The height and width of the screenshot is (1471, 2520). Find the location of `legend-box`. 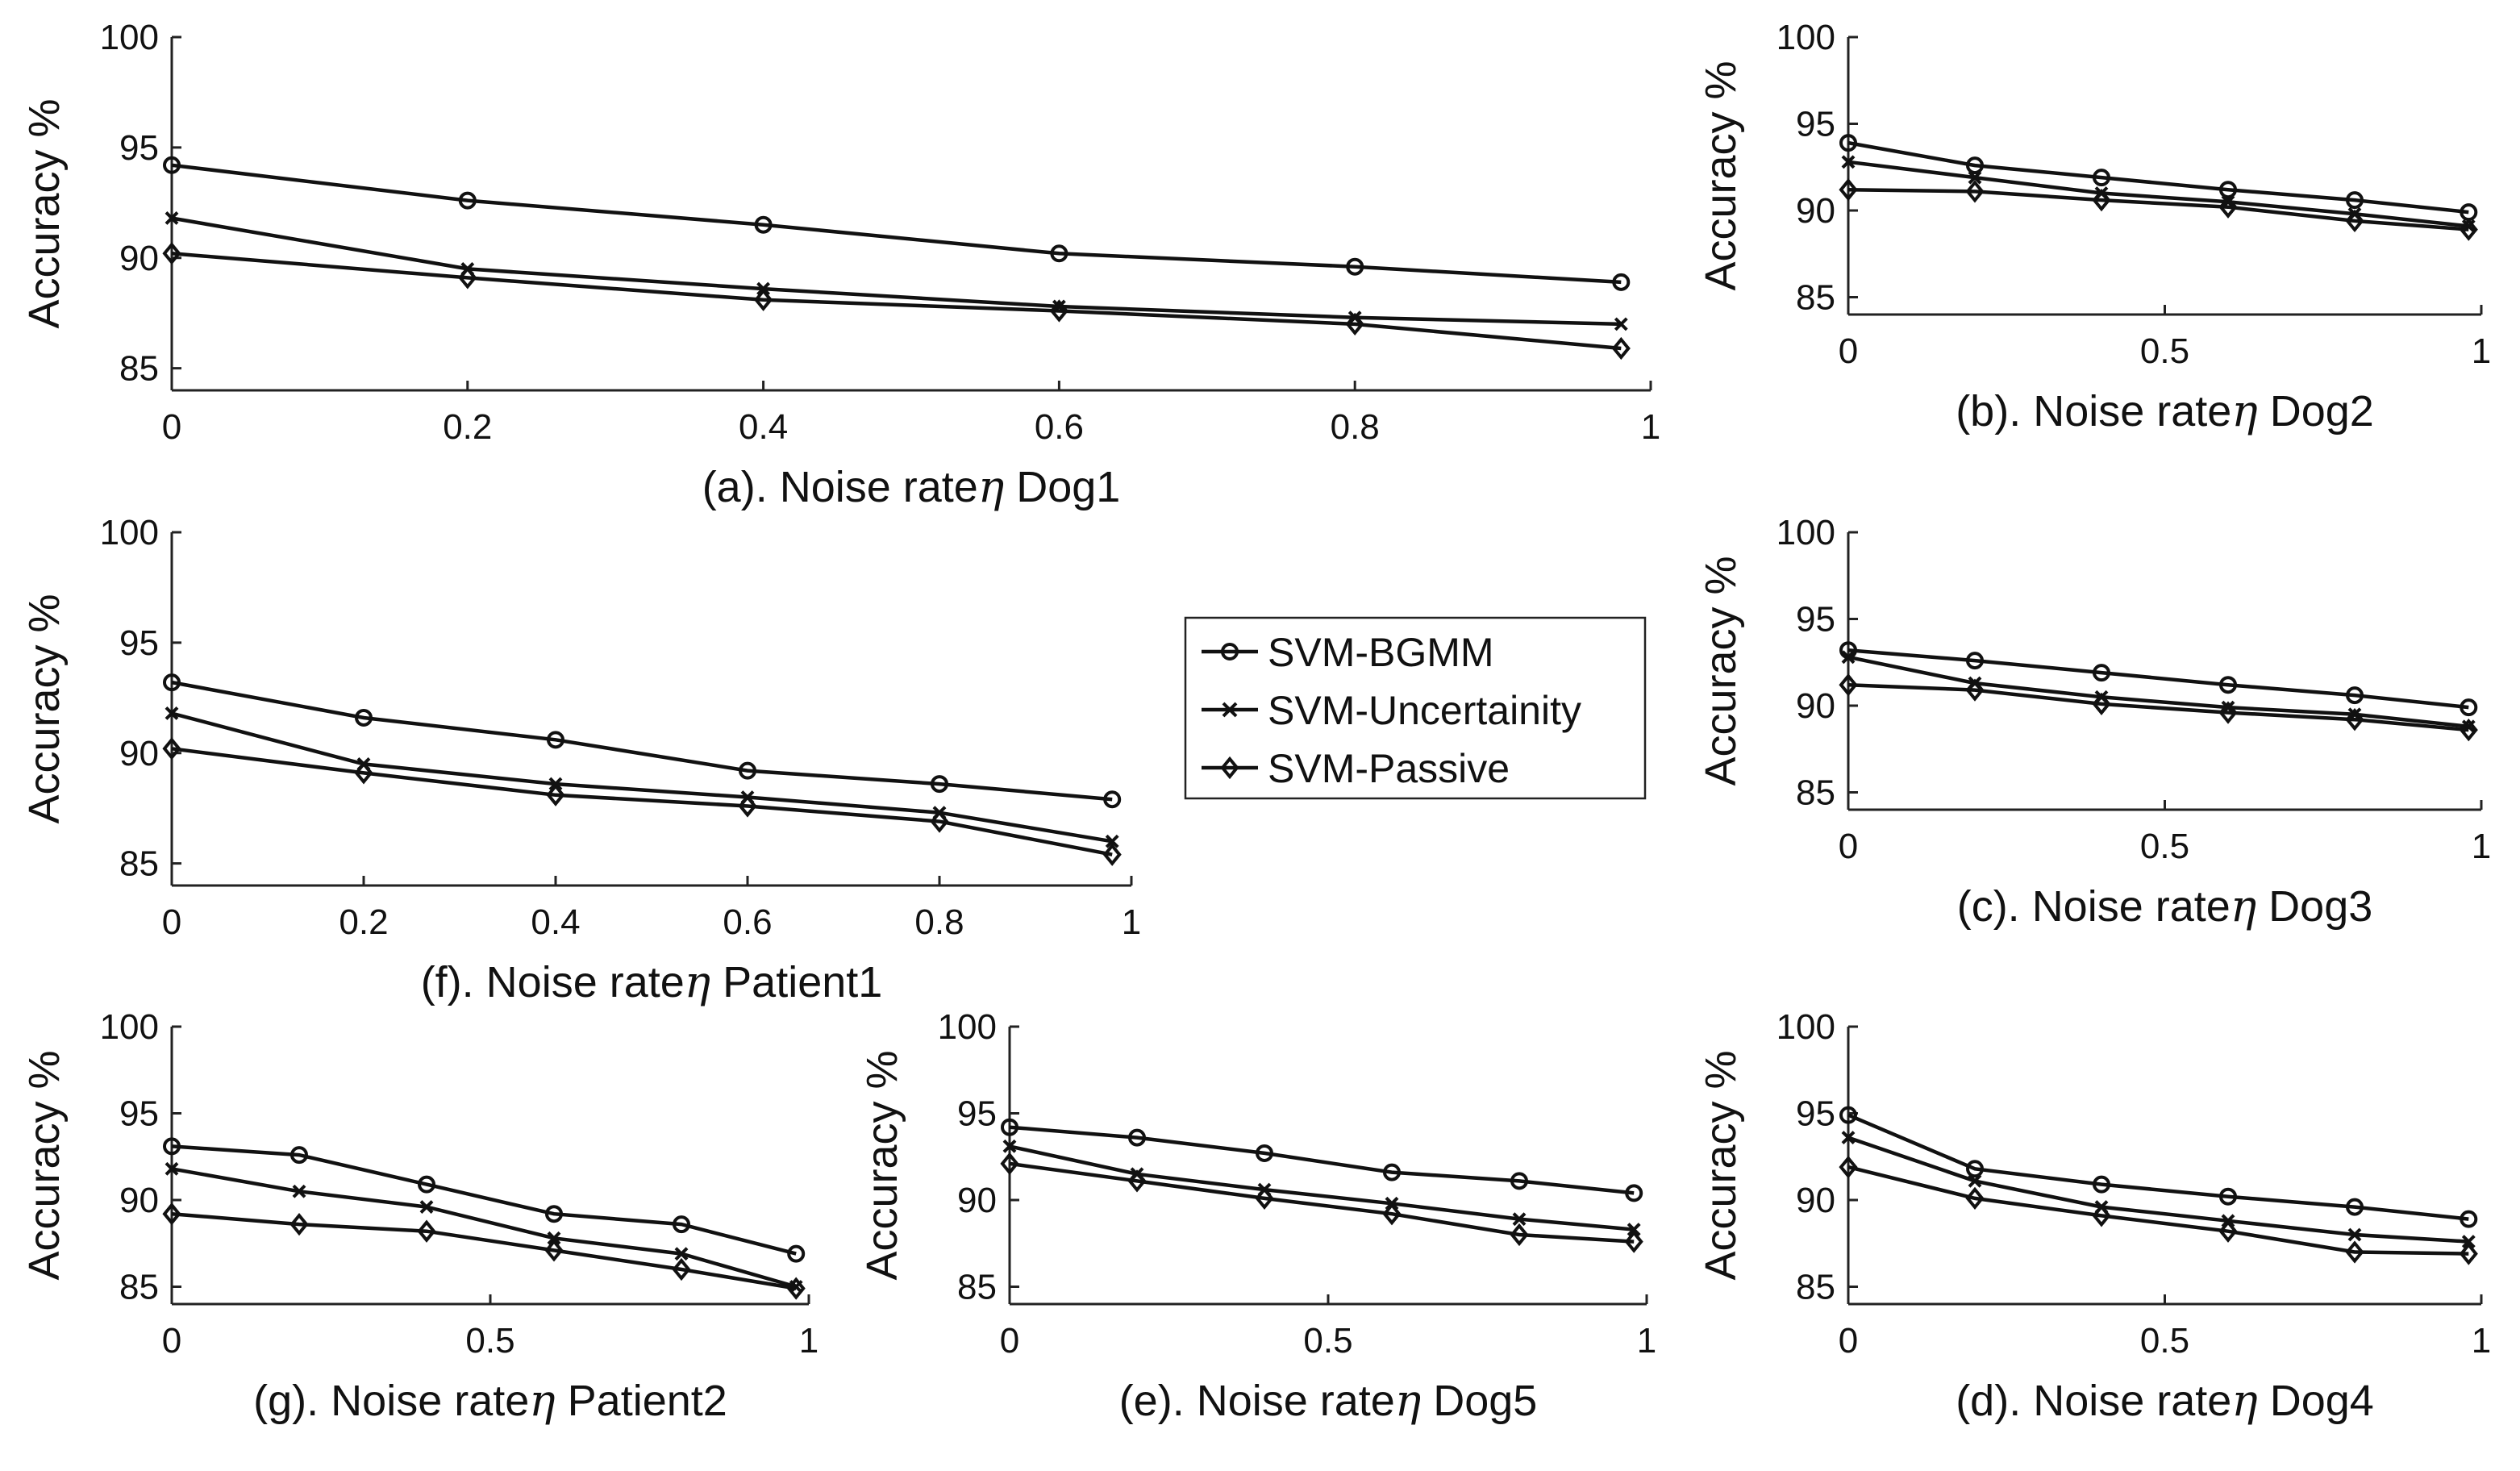

legend-box is located at coordinates (1415, 708).